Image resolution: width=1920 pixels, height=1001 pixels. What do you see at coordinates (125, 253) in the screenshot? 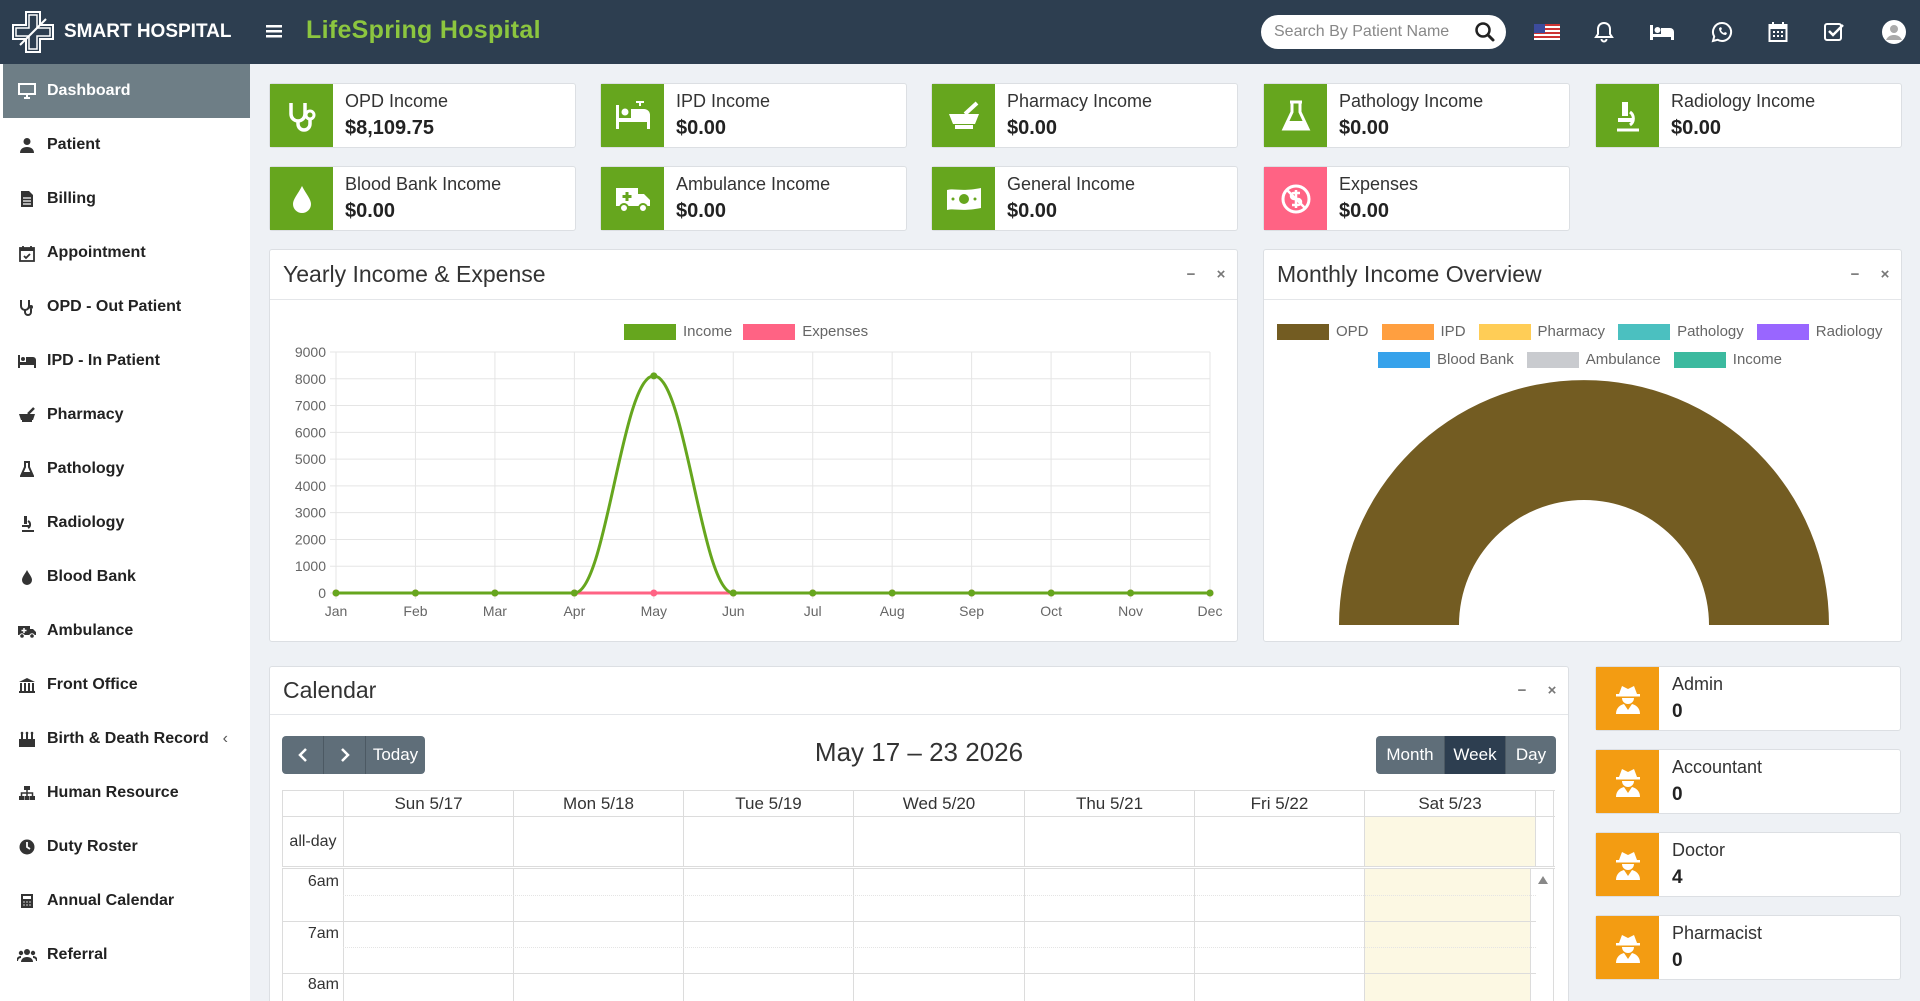
I see `sidebar-item-appointment: Appointment` at bounding box center [125, 253].